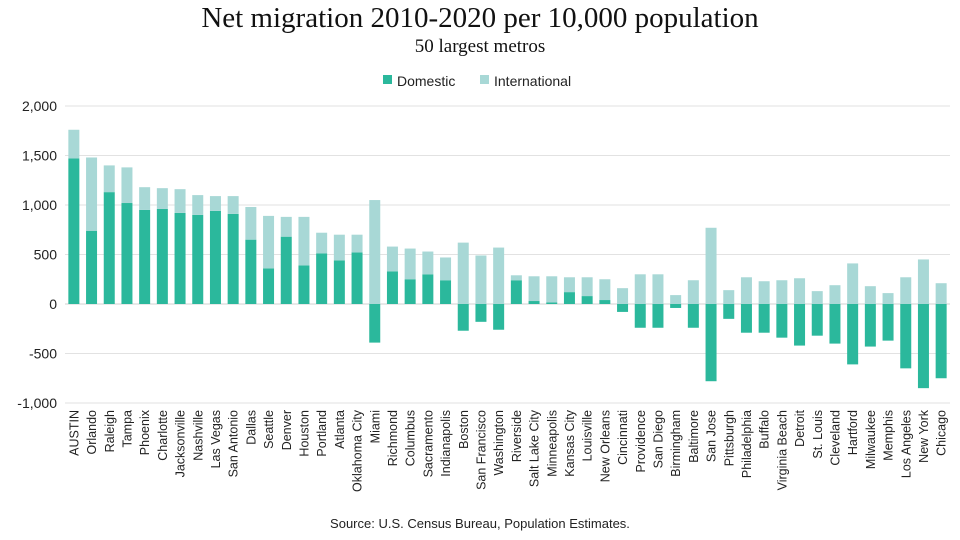  I want to click on x-tick-label: Pittsburgh, so click(729, 438).